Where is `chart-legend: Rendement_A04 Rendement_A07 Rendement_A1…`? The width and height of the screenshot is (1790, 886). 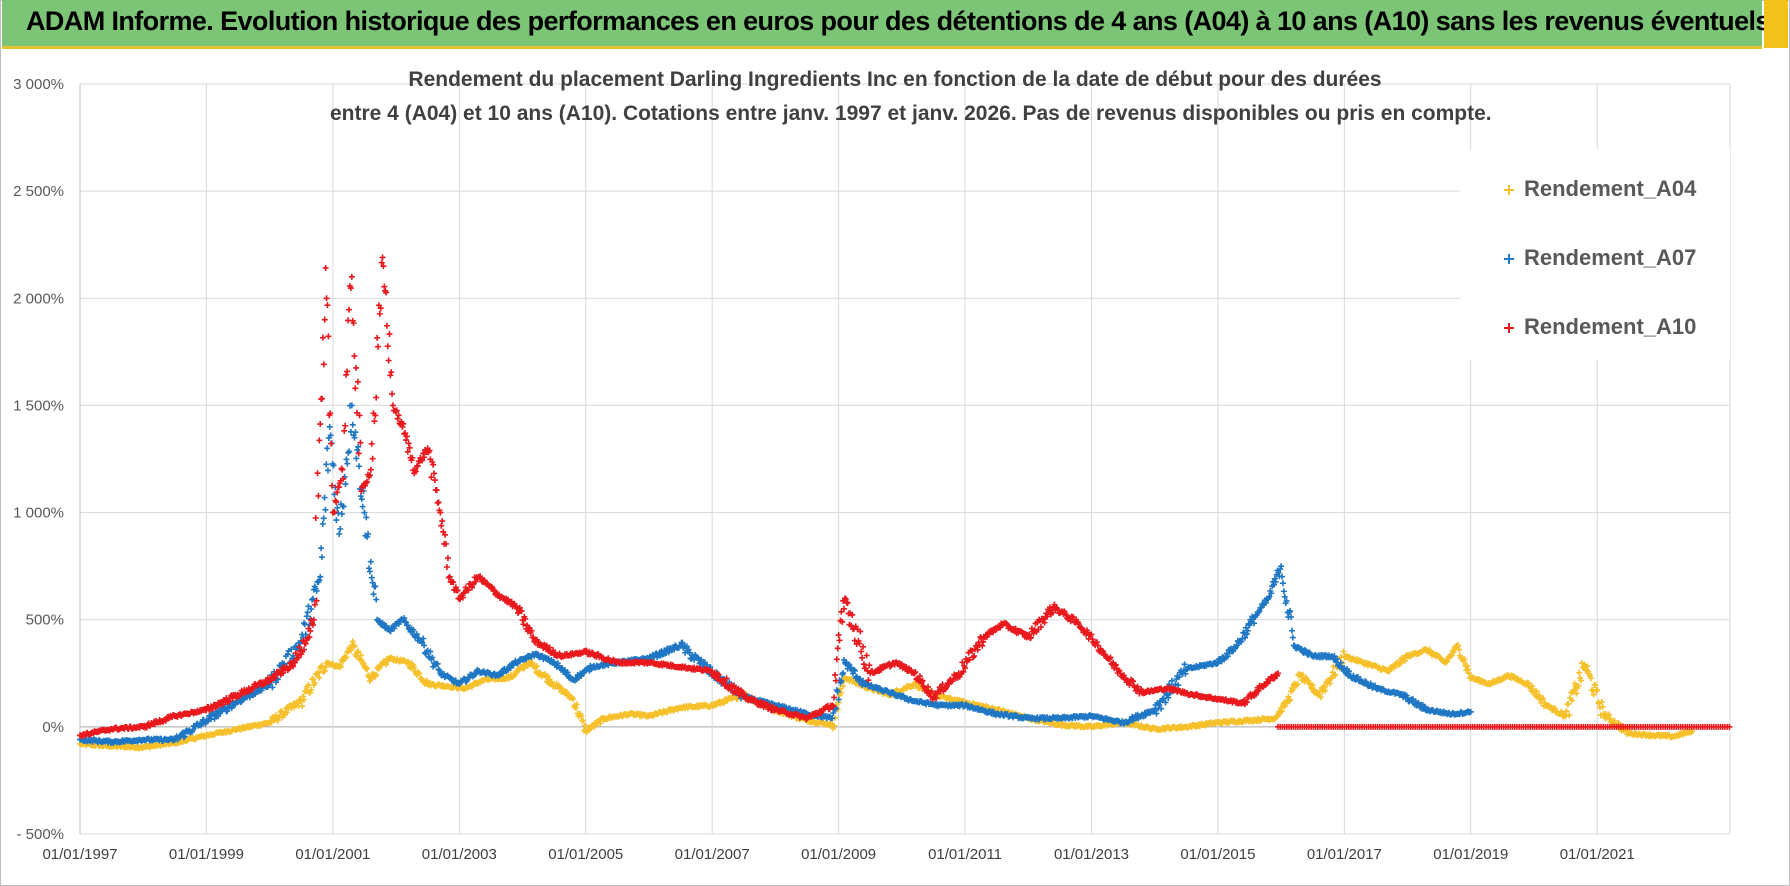
chart-legend: Rendement_A04 Rendement_A07 Rendement_A1… is located at coordinates (1595, 255).